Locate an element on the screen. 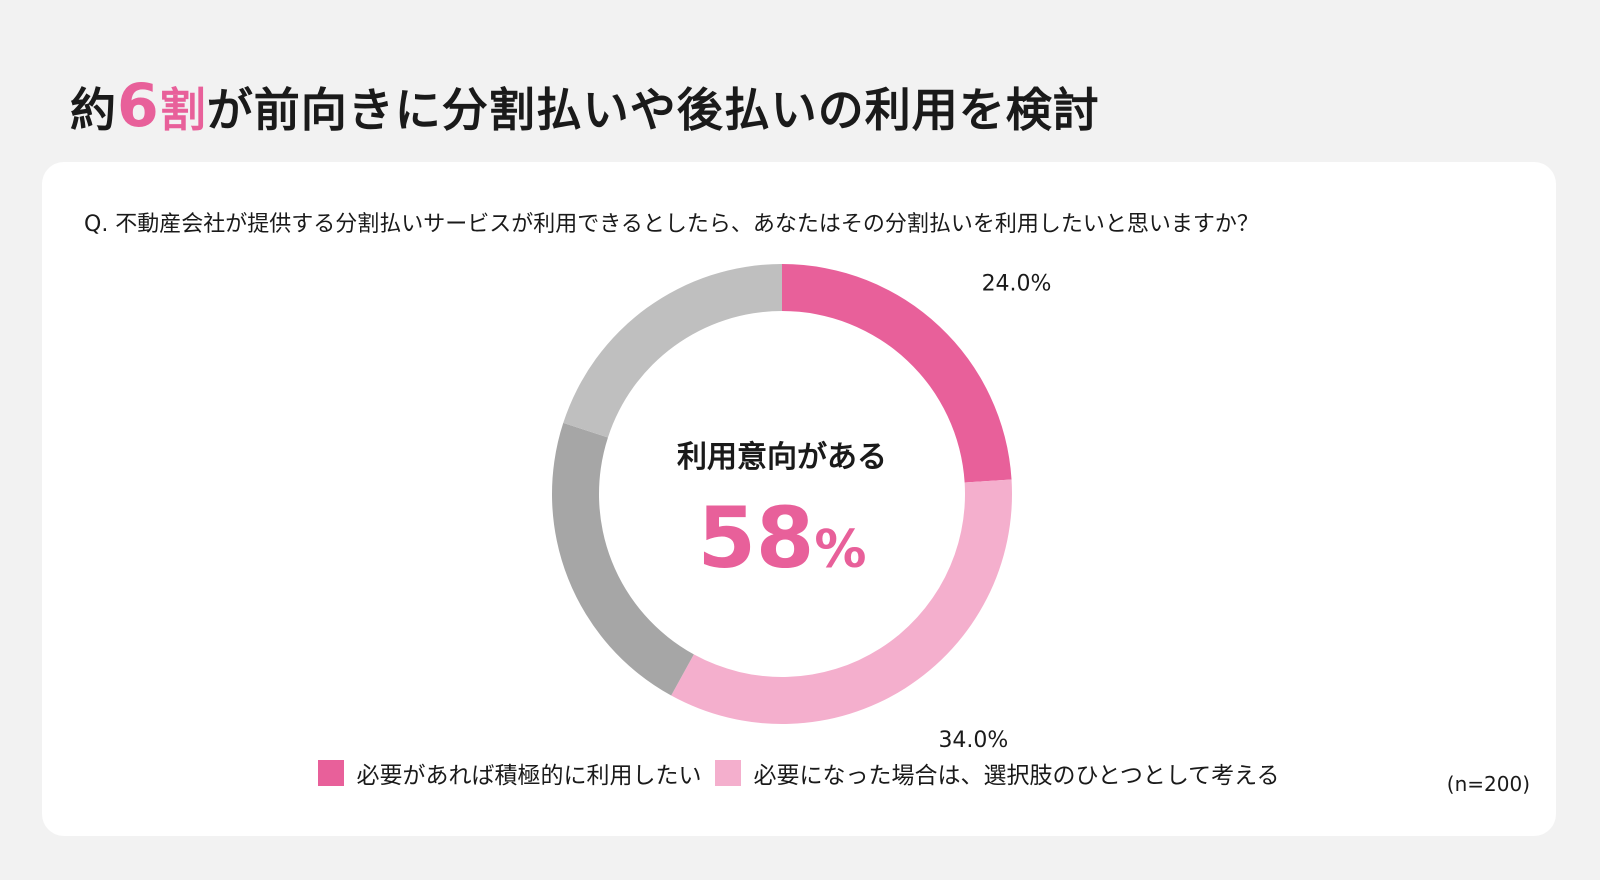  legend-item-active: 必要があれば積極的に利用したい is located at coordinates (509, 773).